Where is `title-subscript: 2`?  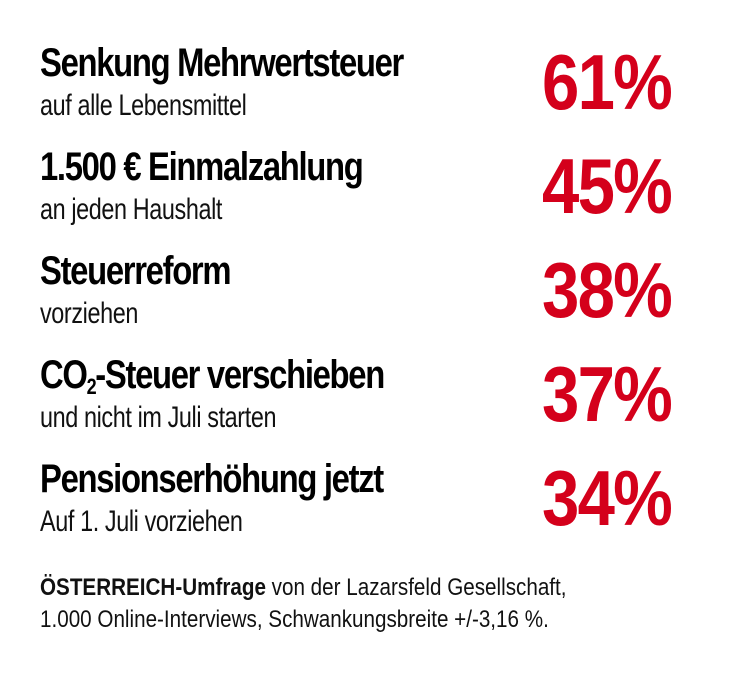
title-subscript: 2 is located at coordinates (91, 386).